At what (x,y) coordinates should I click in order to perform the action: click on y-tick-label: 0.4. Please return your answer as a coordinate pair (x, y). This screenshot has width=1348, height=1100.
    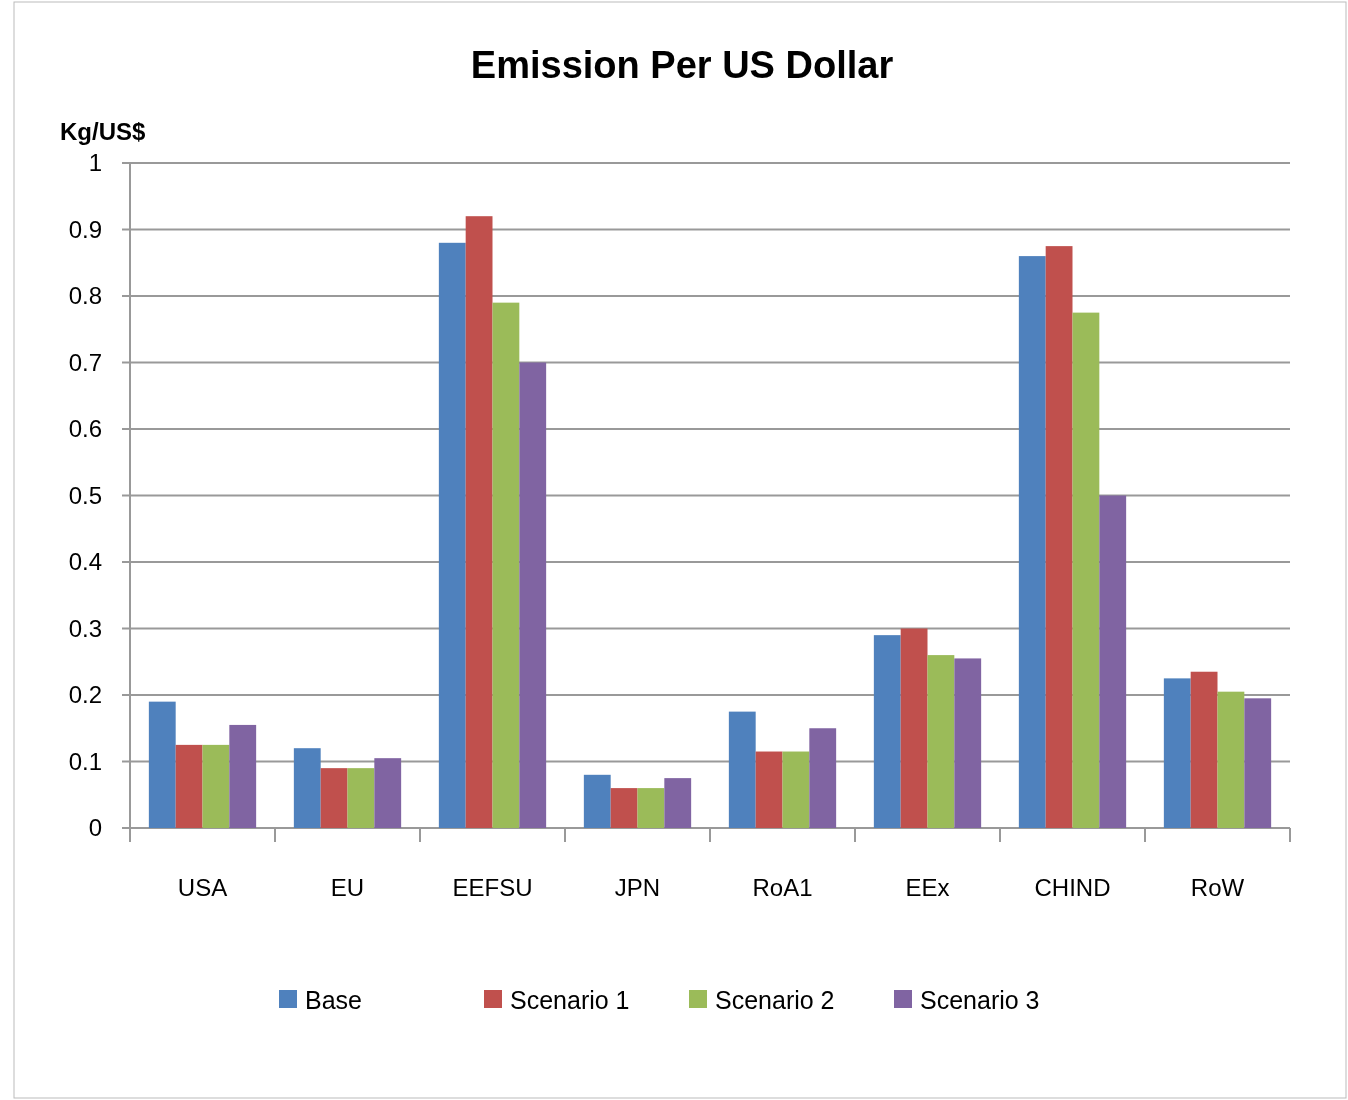
    Looking at the image, I should click on (85, 562).